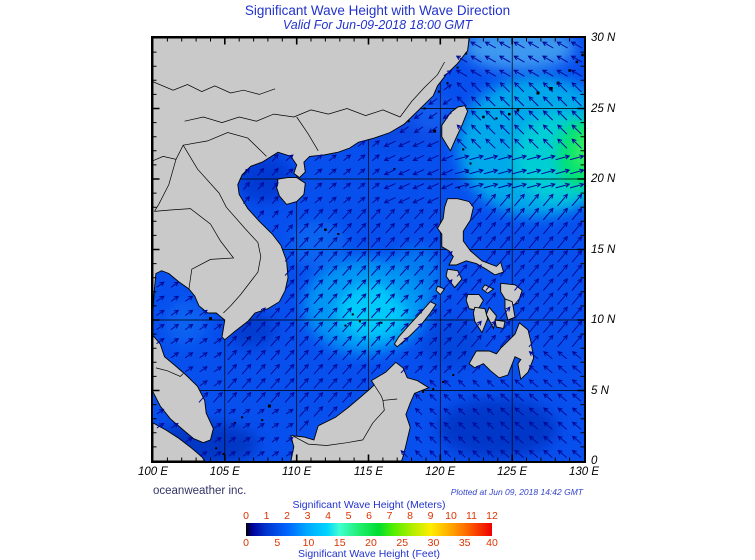  What do you see at coordinates (500, 324) in the screenshot?
I see `land-bohol` at bounding box center [500, 324].